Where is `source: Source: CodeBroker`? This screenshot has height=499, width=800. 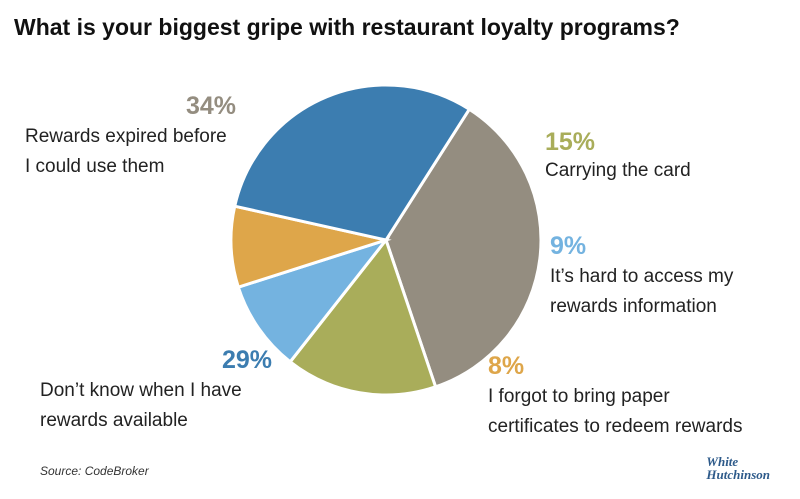 source: Source: CodeBroker is located at coordinates (94, 471).